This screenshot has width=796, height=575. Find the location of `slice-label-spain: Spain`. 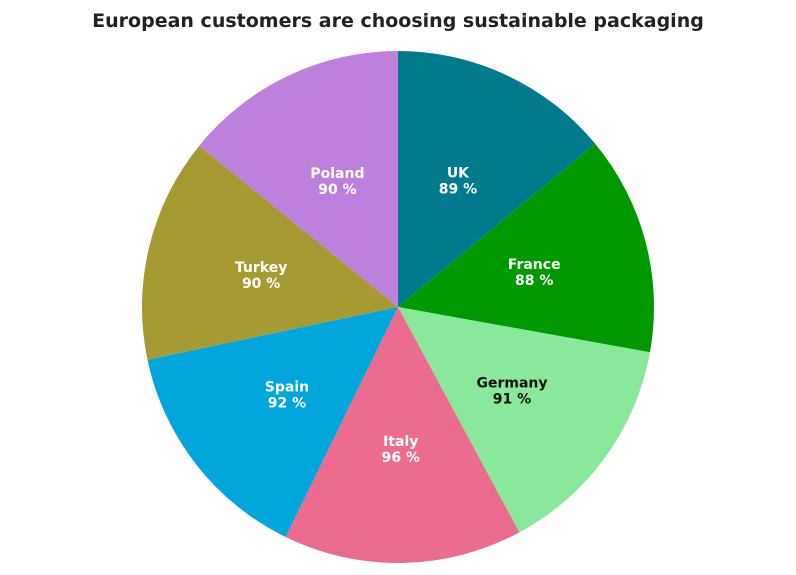

slice-label-spain: Spain is located at coordinates (287, 388).